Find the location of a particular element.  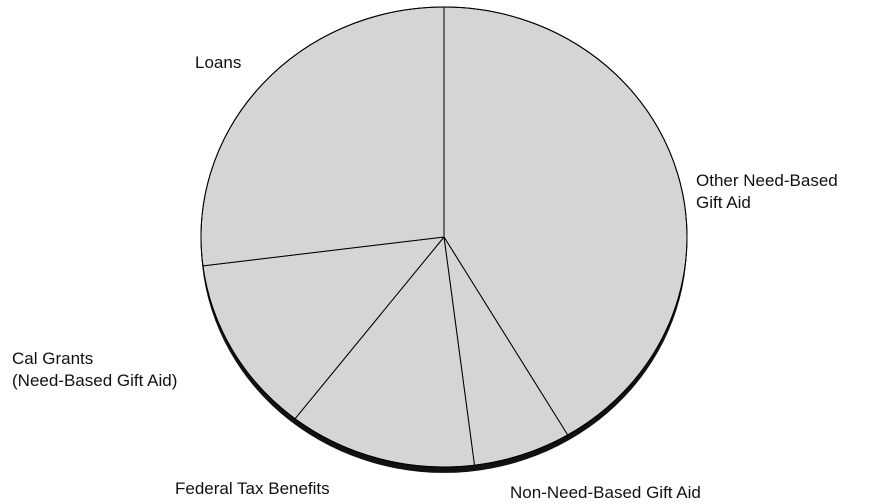

label-other-need-based-gift-aid: Other Need-Based Gift Aid is located at coordinates (767, 191).